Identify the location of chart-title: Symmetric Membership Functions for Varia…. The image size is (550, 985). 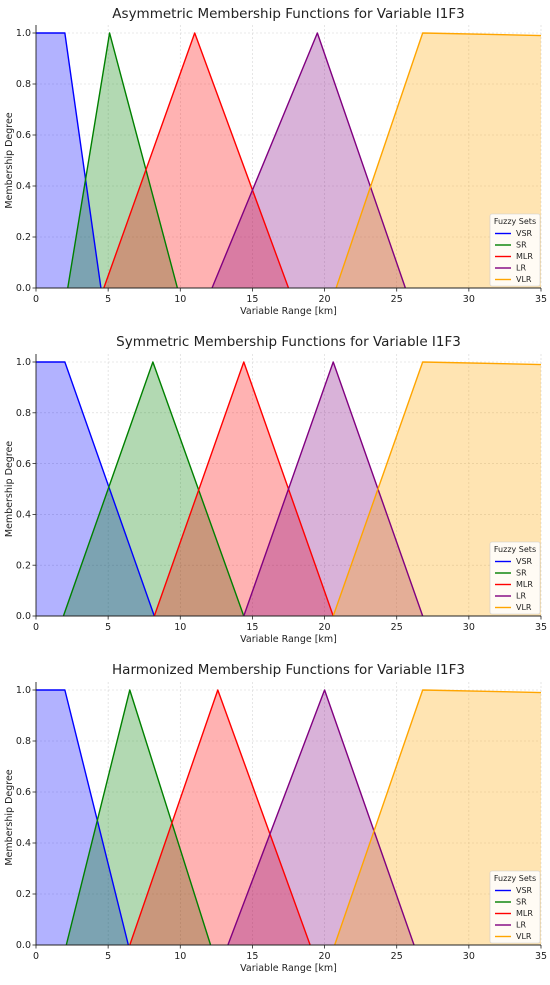
(288, 342).